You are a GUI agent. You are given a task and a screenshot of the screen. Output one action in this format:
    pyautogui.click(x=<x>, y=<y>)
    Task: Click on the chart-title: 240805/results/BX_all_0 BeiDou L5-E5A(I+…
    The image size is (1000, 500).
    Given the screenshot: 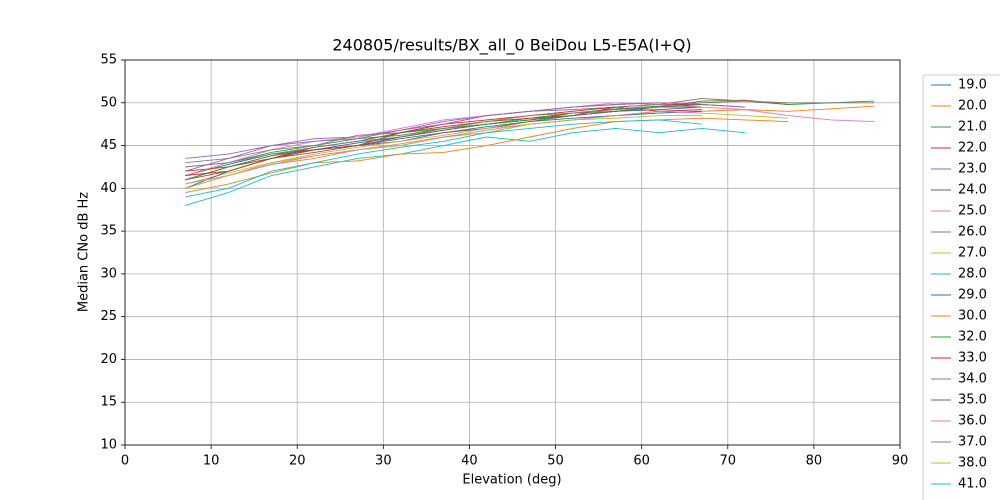 What is the action you would take?
    pyautogui.click(x=511, y=46)
    